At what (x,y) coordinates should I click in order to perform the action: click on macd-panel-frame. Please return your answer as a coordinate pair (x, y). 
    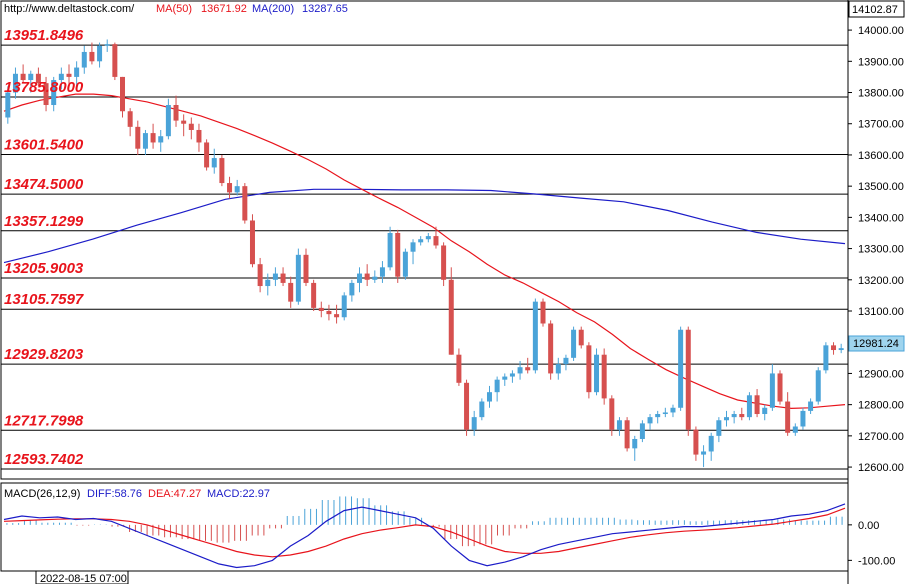
    Looking at the image, I should click on (424, 527).